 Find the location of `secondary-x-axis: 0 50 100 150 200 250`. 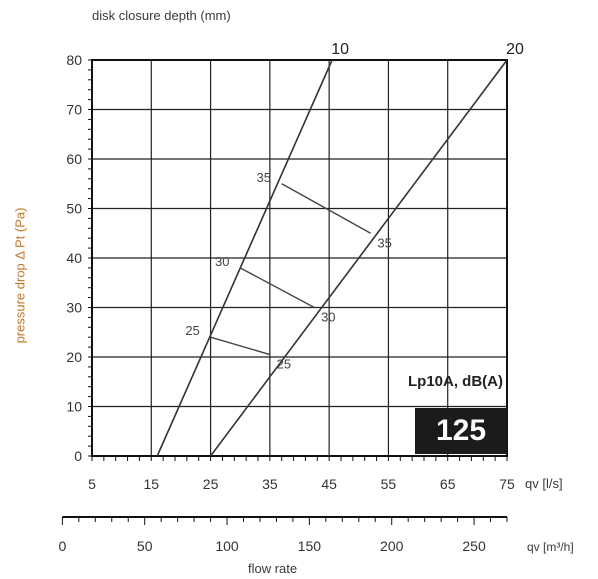

secondary-x-axis: 0 50 100 150 200 250 is located at coordinates (283, 535).